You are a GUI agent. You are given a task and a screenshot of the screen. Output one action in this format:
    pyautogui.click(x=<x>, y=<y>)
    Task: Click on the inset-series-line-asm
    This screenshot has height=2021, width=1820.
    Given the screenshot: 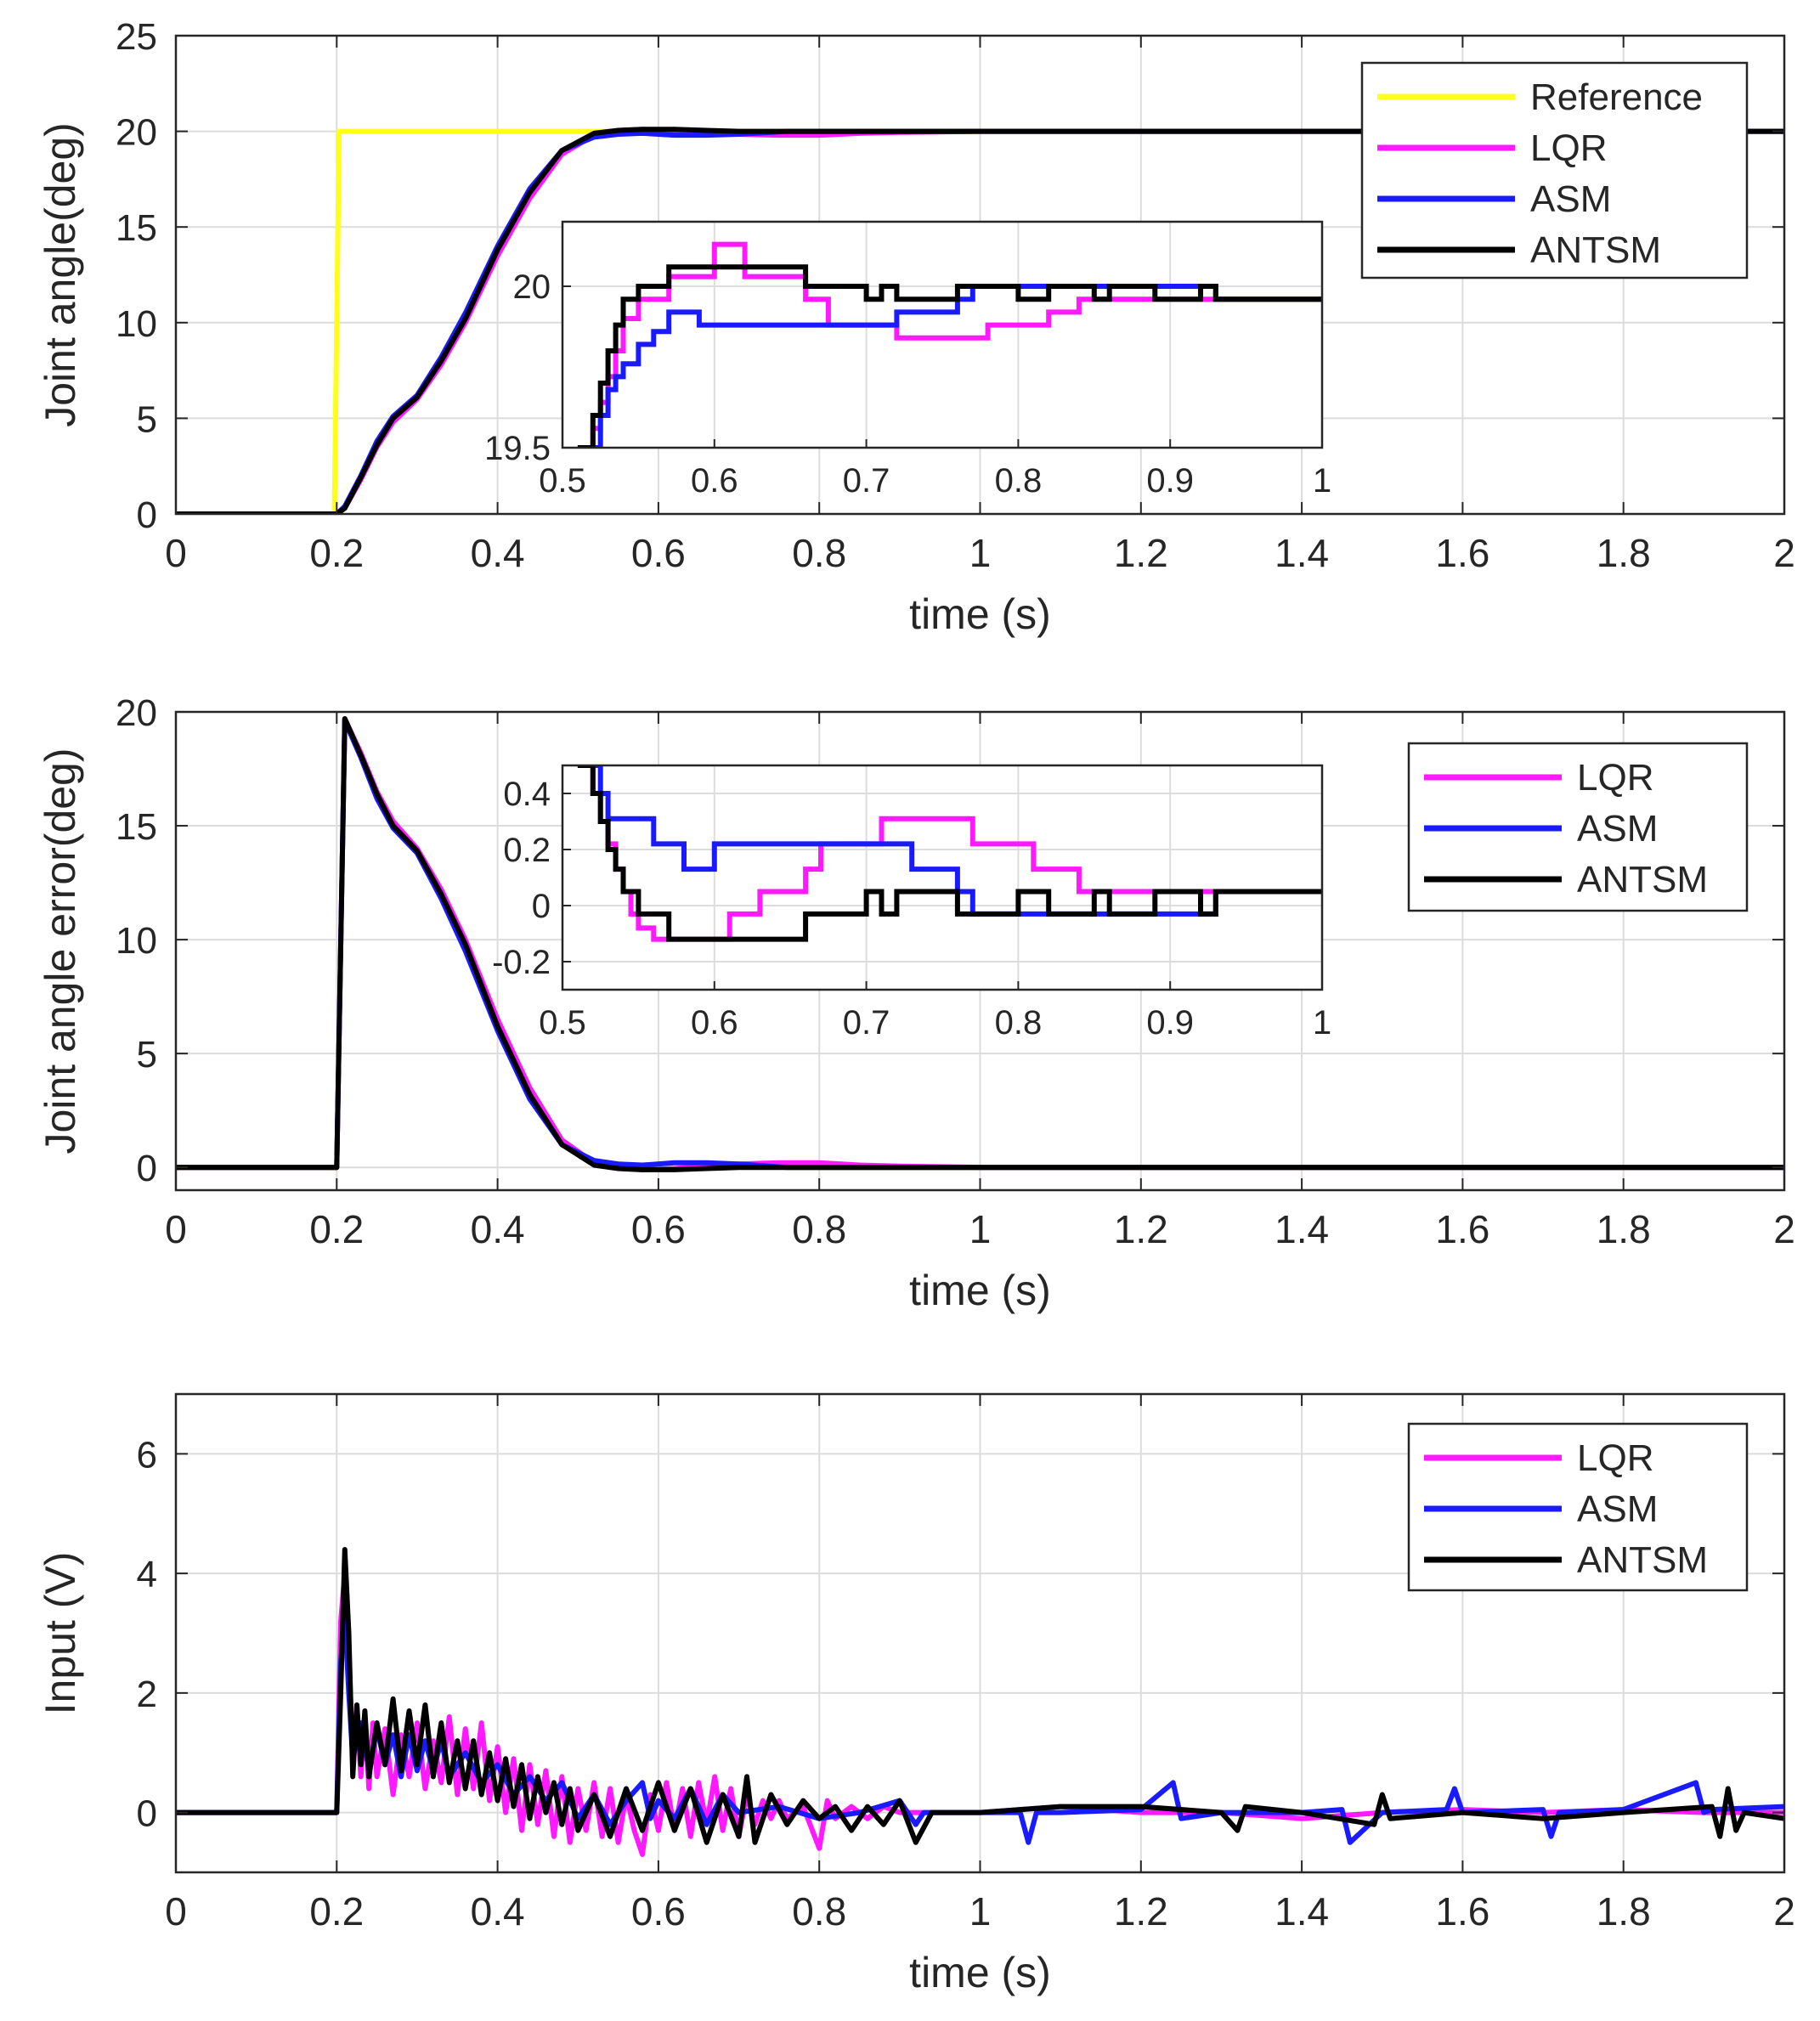 What is the action you would take?
    pyautogui.click(x=957, y=841)
    